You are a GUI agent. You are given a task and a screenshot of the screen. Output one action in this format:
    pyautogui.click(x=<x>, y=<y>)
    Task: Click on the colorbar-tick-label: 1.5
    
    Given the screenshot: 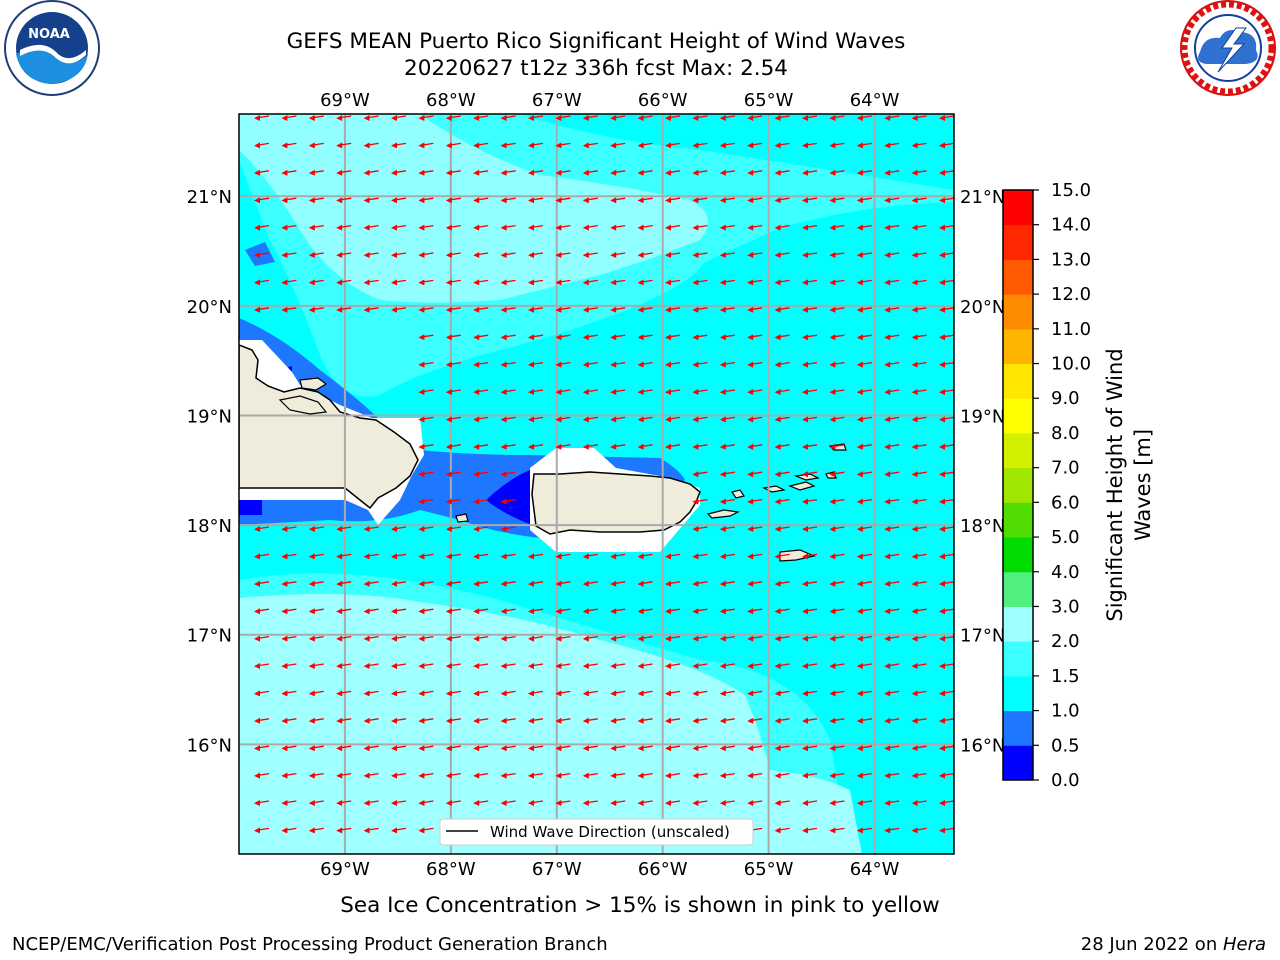 What is the action you would take?
    pyautogui.click(x=1065, y=676)
    